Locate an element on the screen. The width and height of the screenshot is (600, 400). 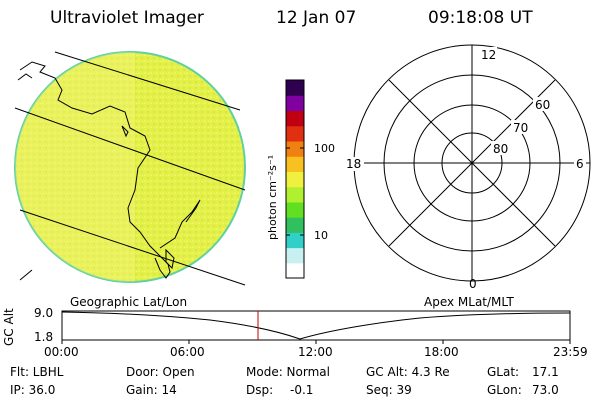
colorbar-tick-100: 100 is located at coordinates (324, 148).